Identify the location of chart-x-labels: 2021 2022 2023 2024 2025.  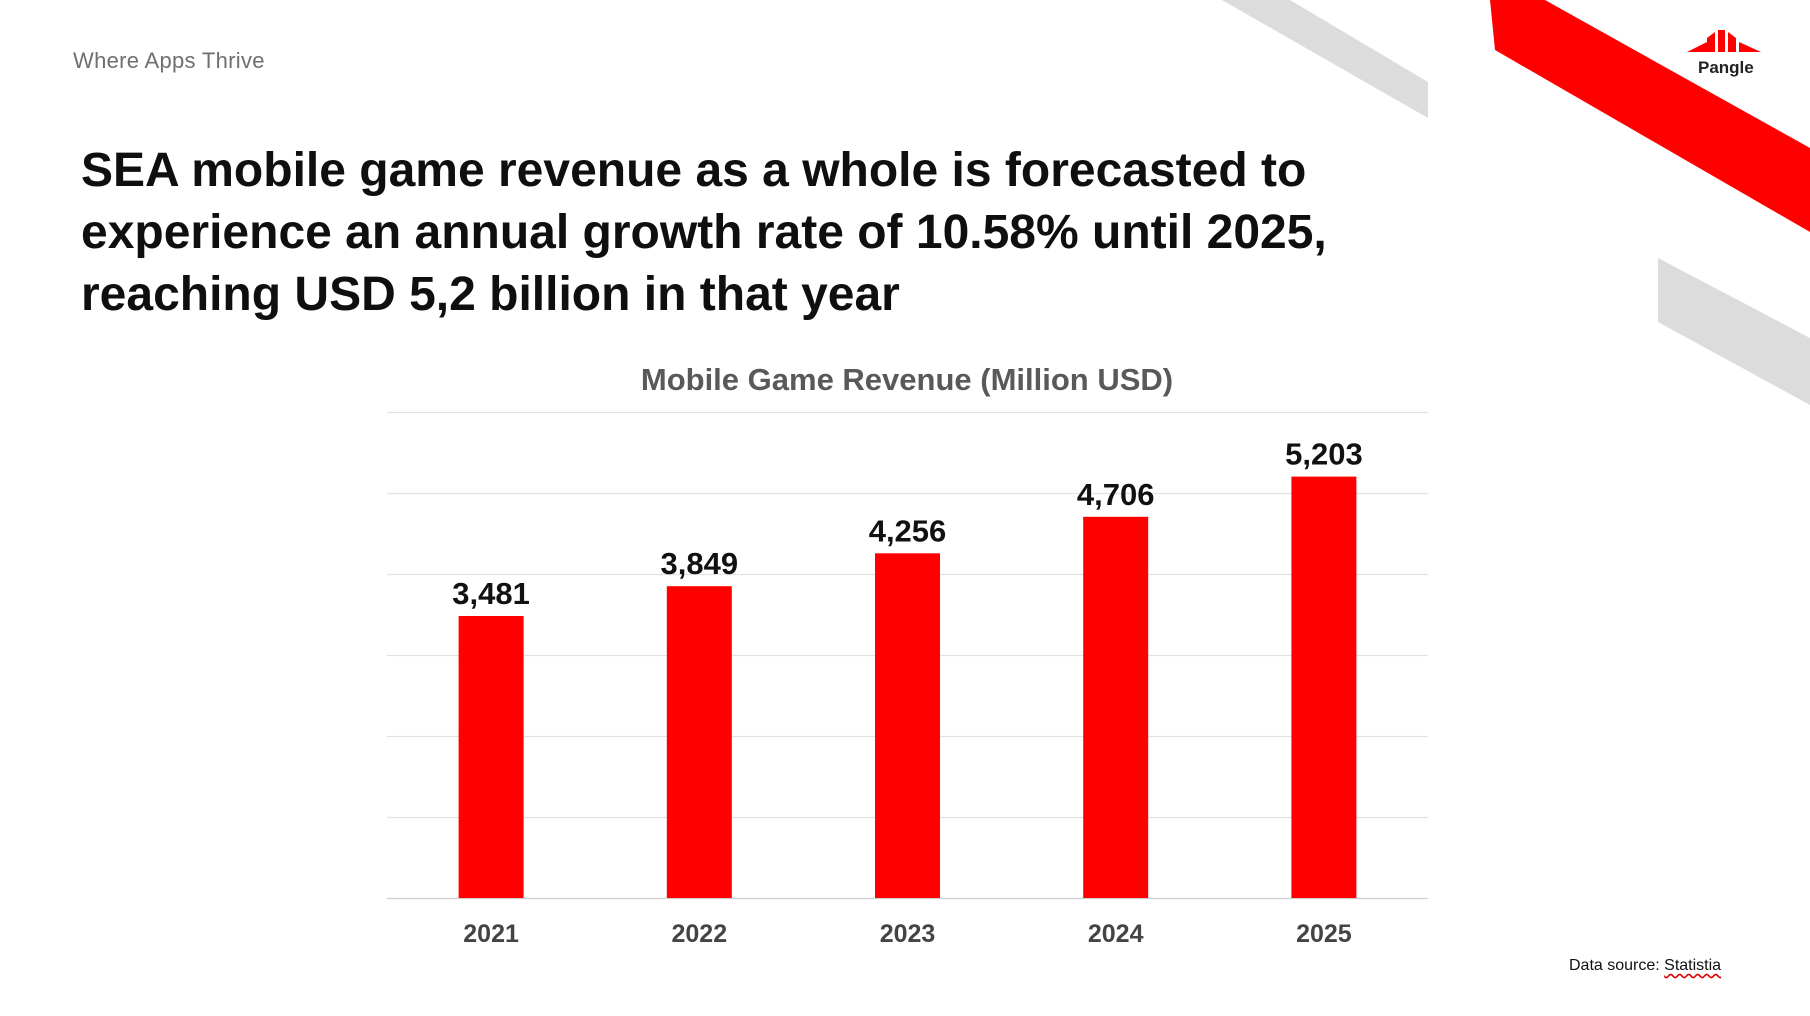
(907, 934).